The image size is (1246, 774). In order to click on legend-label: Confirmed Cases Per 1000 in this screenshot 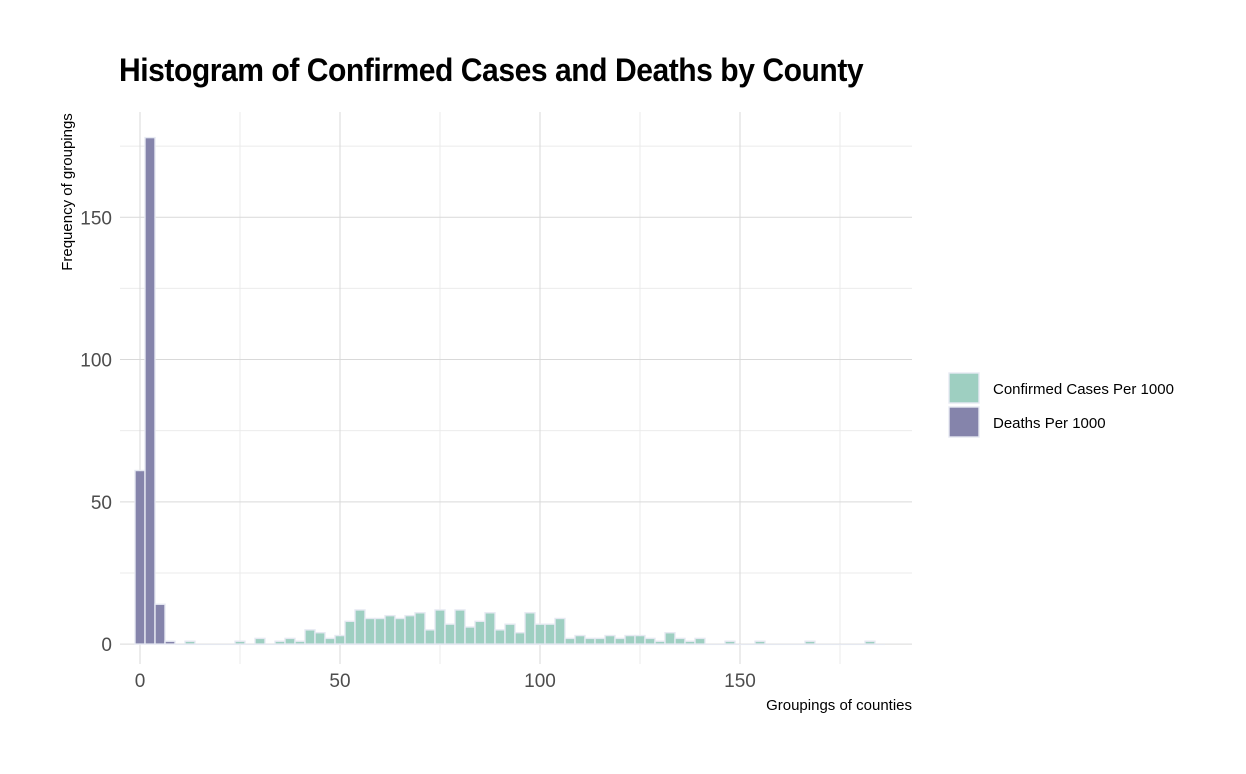, I will do `click(1083, 389)`.